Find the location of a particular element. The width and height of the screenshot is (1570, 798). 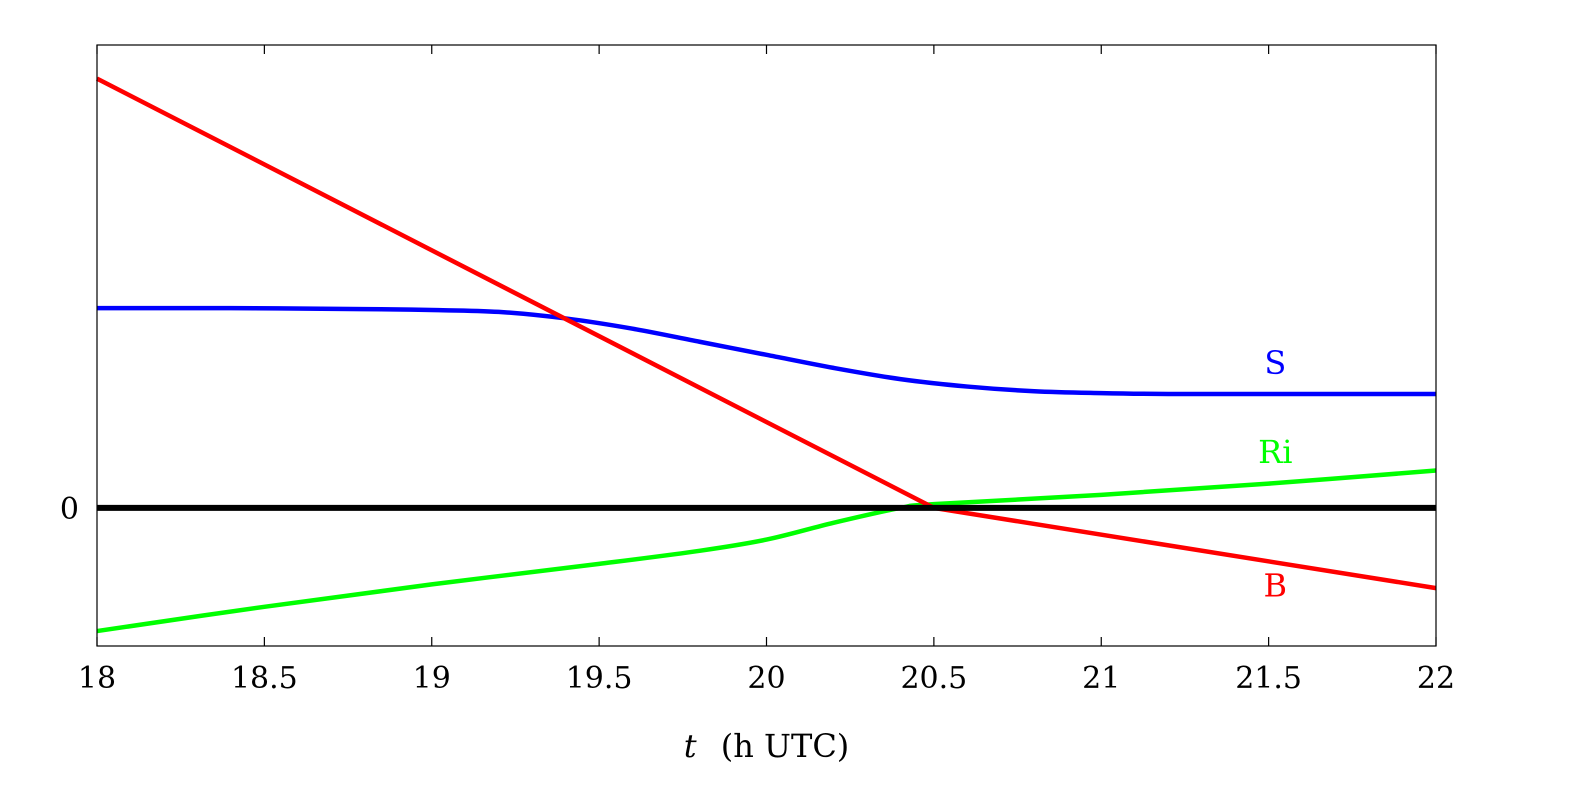

series-label-b: B is located at coordinates (1276, 585).